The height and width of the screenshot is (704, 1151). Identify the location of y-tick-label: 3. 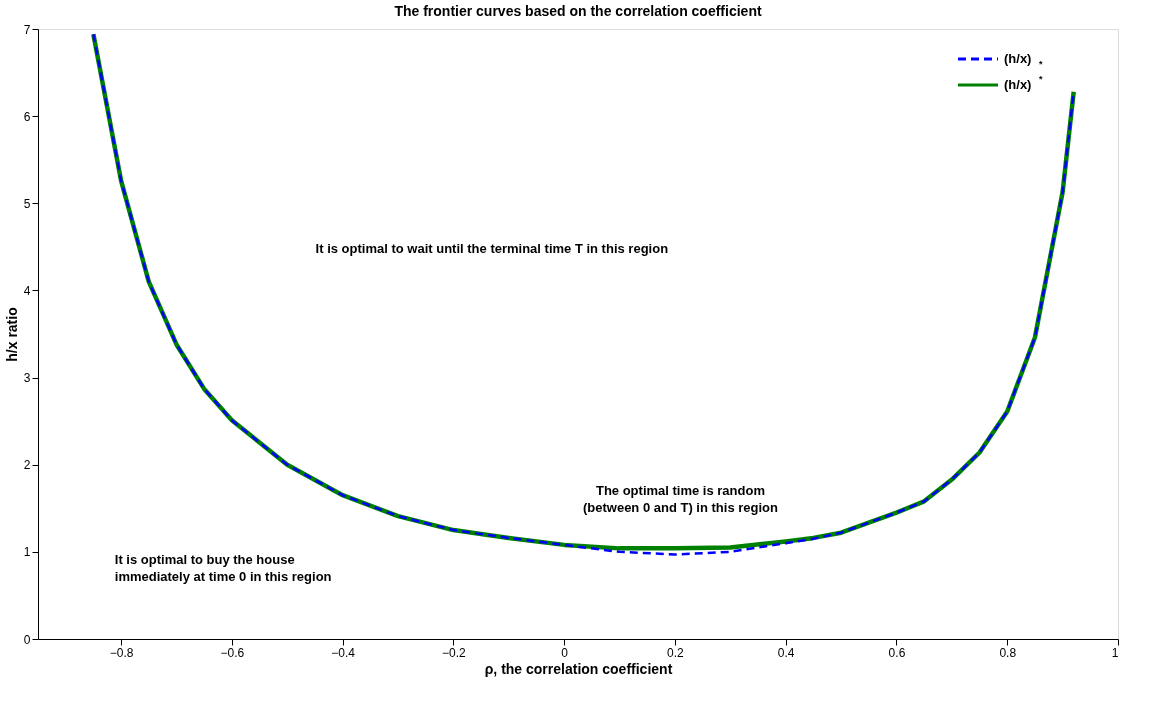
(27, 378).